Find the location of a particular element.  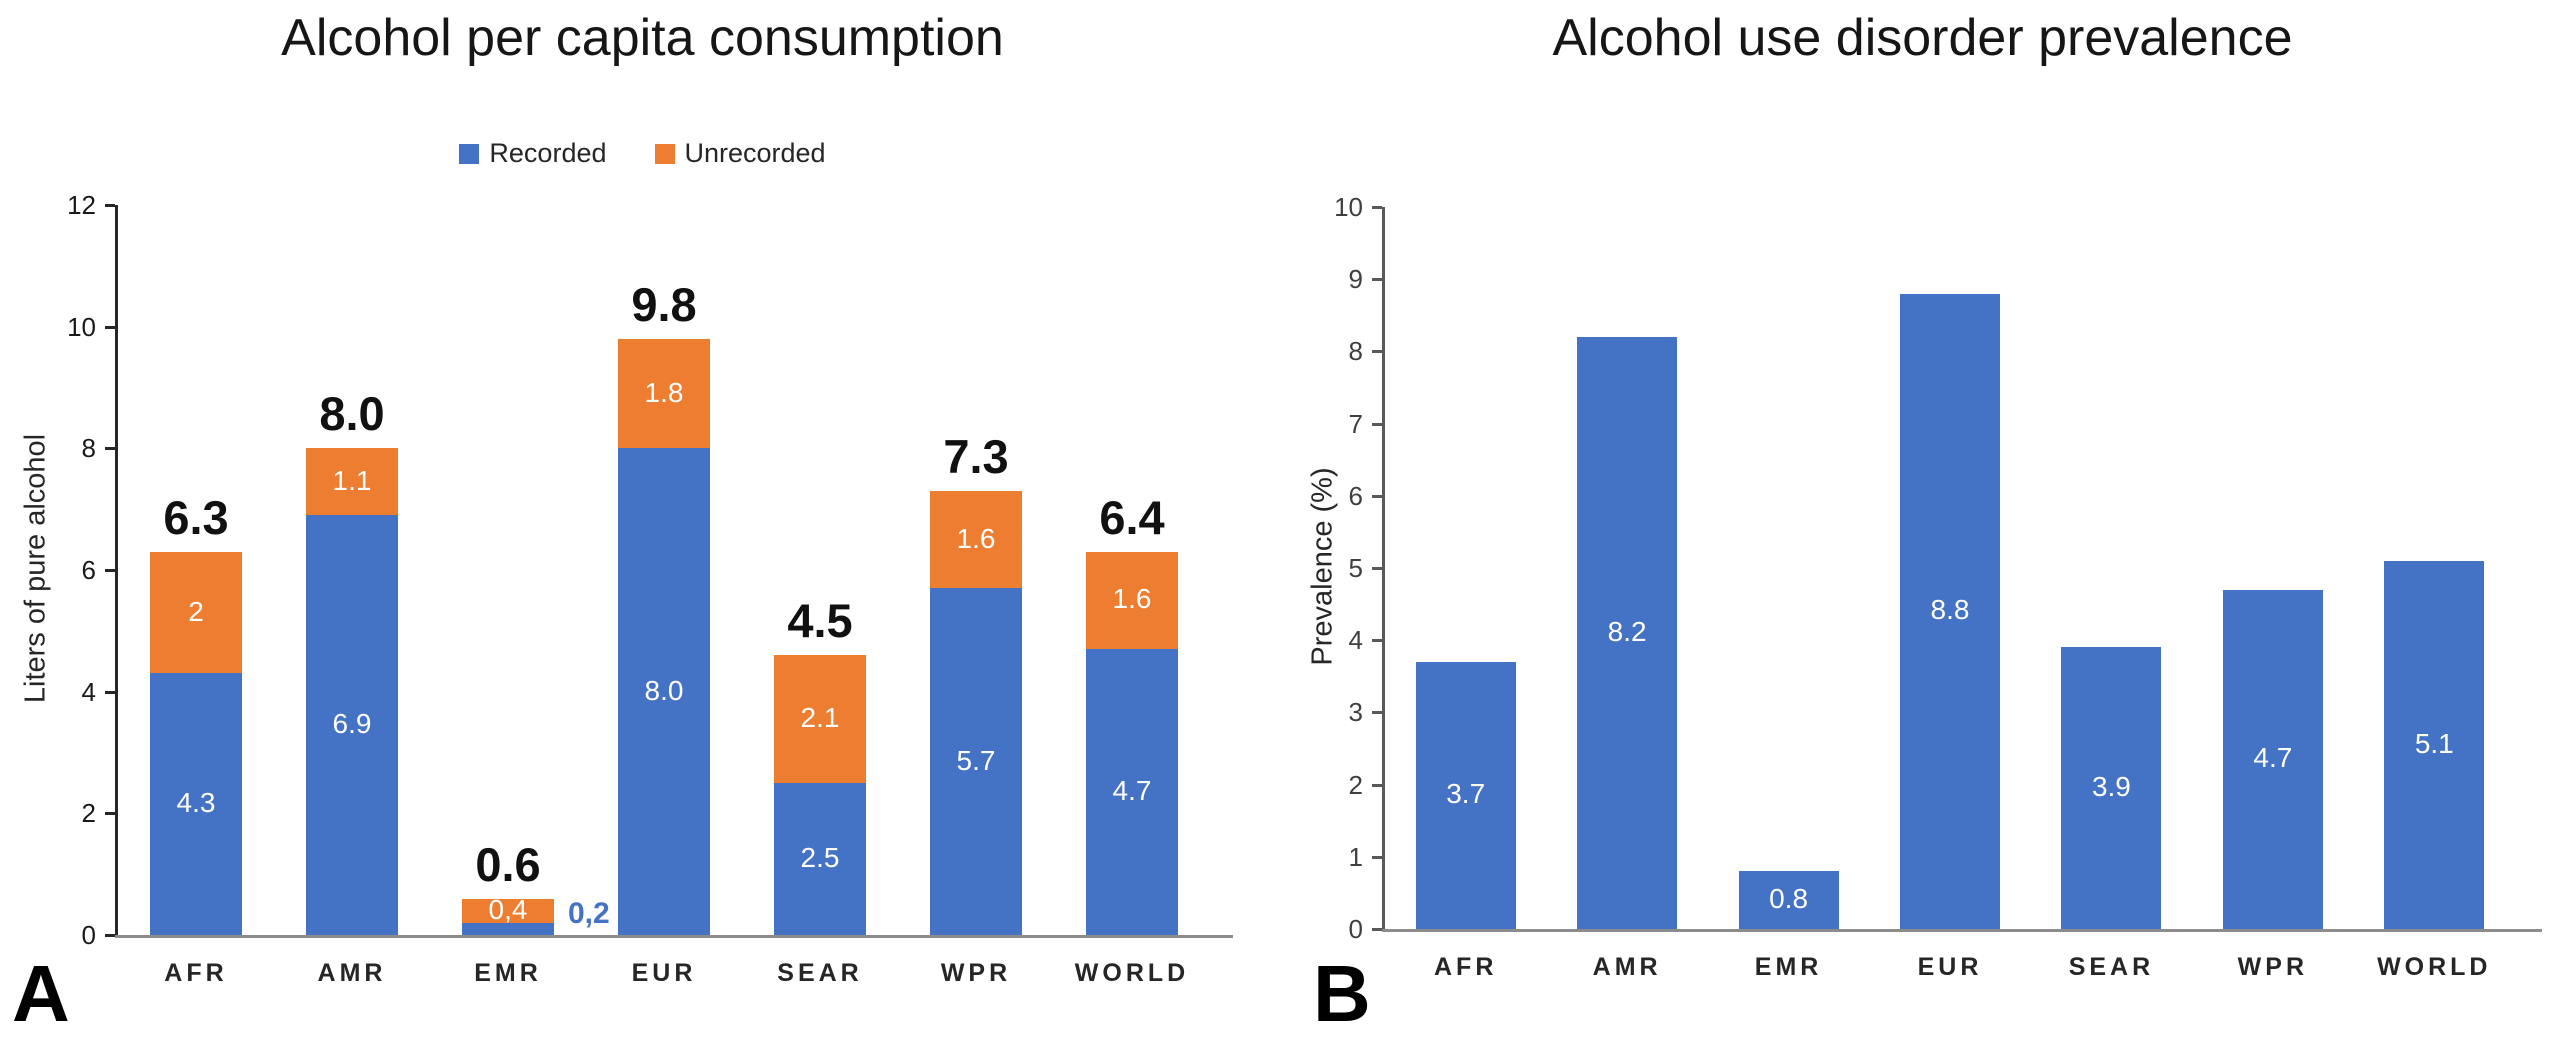

bar-eur-prevalence is located at coordinates (1950, 611).